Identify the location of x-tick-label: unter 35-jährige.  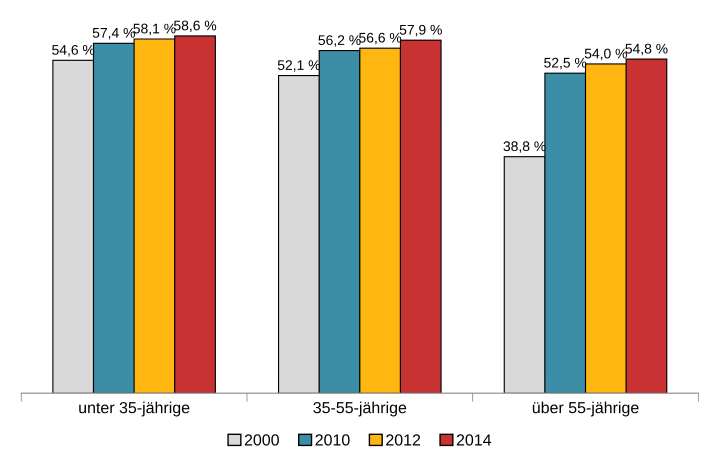
(134, 409).